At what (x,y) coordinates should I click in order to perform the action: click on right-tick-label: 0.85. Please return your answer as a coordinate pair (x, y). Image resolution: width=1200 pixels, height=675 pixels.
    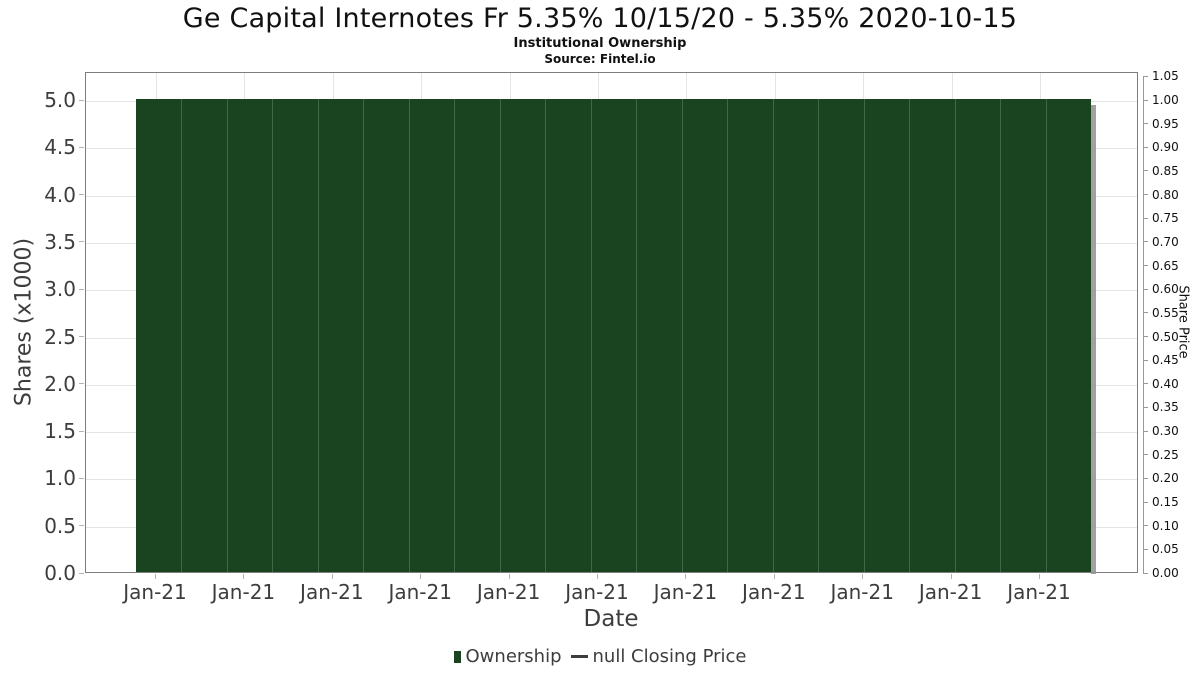
    Looking at the image, I should click on (1165, 170).